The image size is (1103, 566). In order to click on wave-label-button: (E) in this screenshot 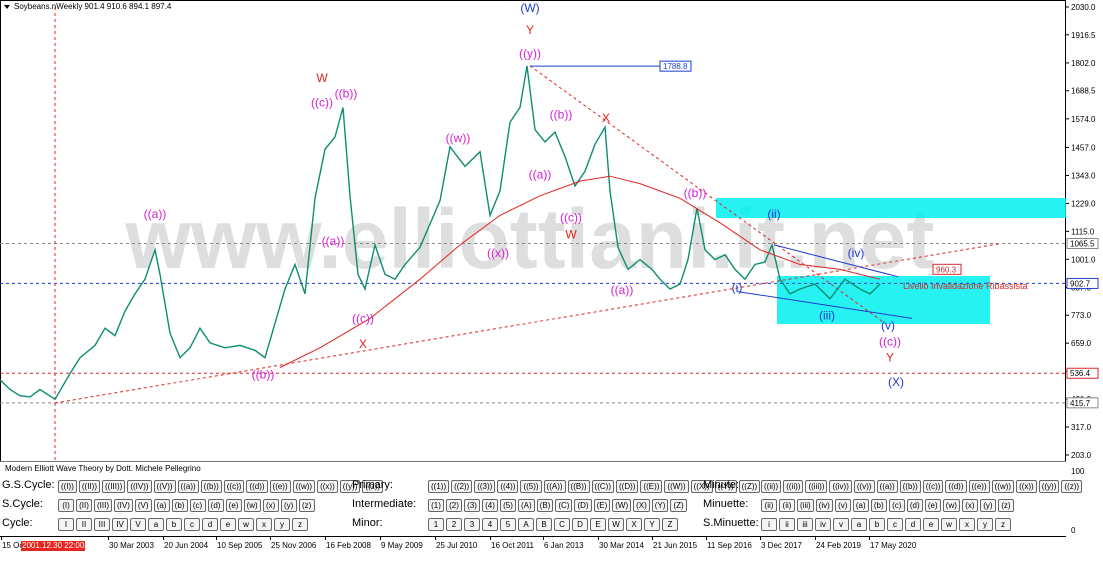, I will do `click(602, 505)`.